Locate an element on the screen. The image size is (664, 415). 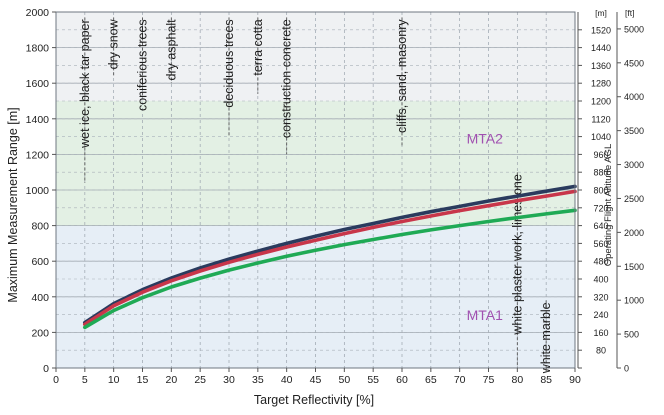
x-tick-label: 15 is located at coordinates (143, 380).